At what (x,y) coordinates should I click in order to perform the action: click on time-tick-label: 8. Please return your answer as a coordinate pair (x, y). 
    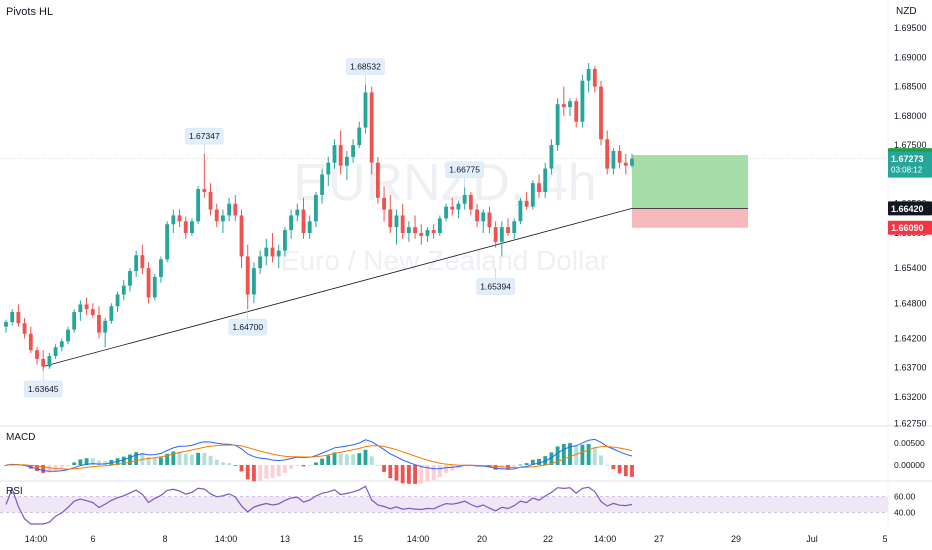
    Looking at the image, I should click on (164, 539).